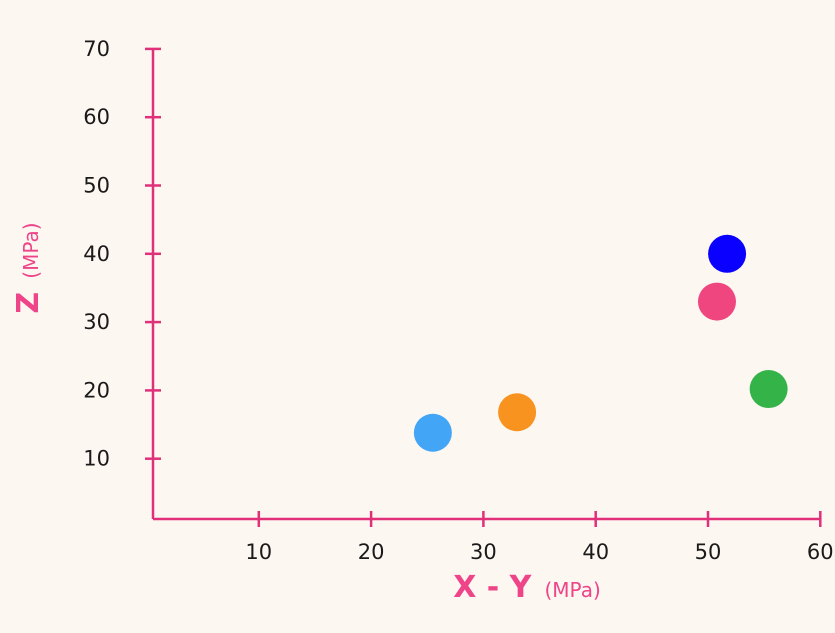  What do you see at coordinates (595, 552) in the screenshot?
I see `x-tick-label: 40` at bounding box center [595, 552].